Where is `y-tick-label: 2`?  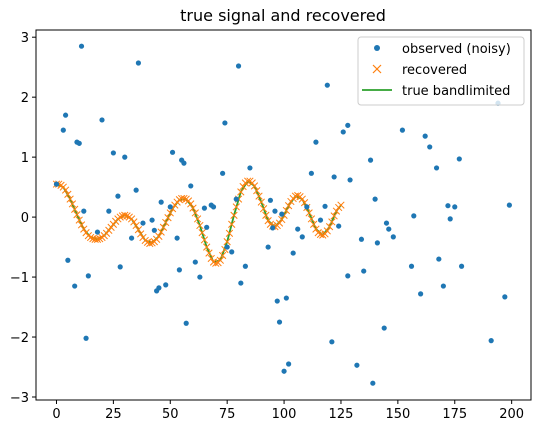
y-tick-label: 2 is located at coordinates (25, 98).